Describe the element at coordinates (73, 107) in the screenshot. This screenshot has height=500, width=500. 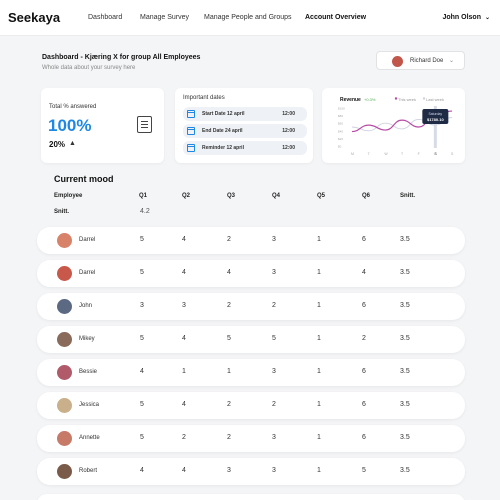
I see `total-answered-label: Total % answered` at that location.